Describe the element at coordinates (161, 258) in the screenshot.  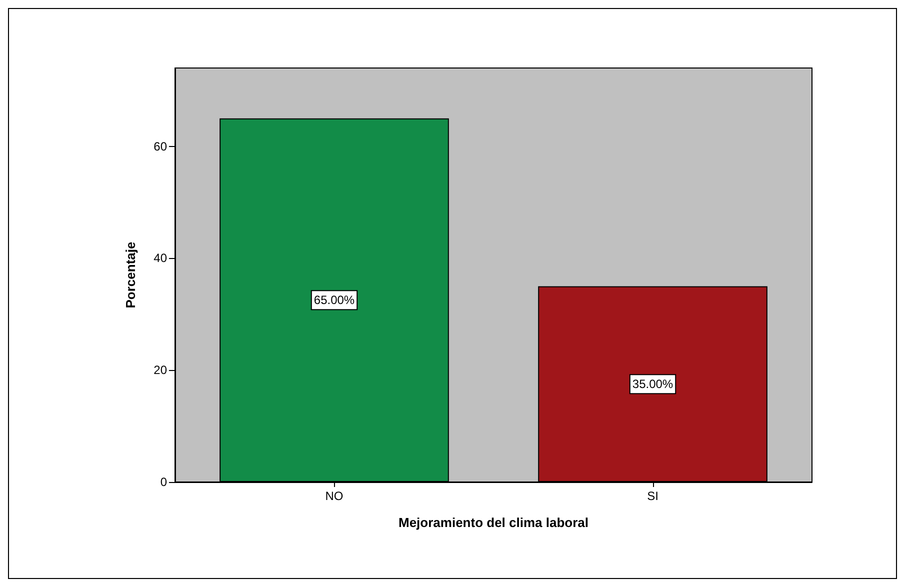
I see `y-tick-label: 40` at that location.